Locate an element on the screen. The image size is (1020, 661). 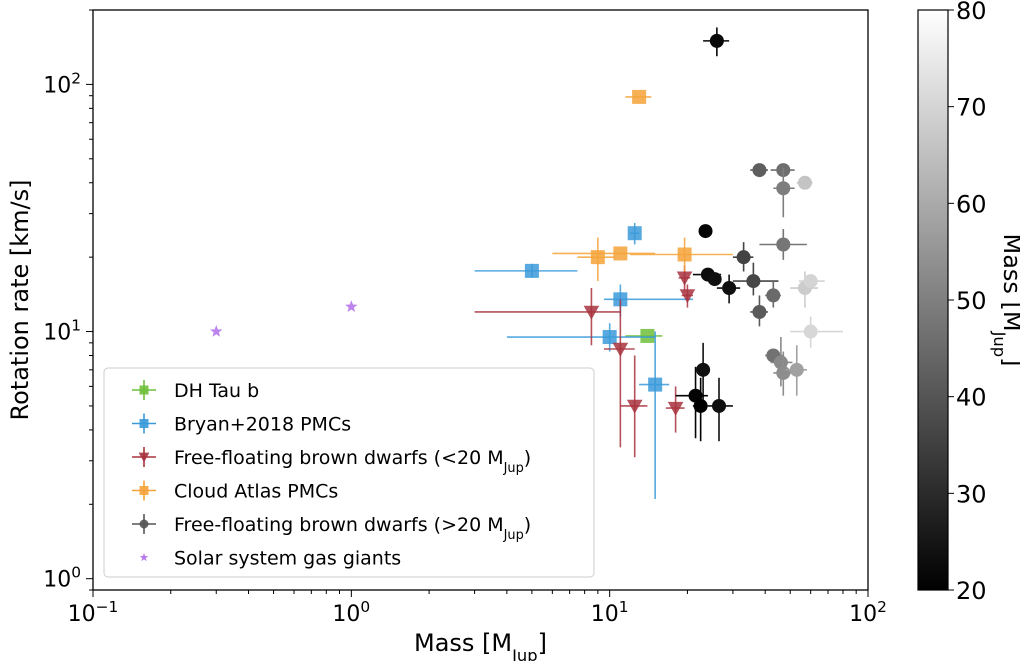
legend-label: Bryan+2018 PMCs is located at coordinates (262, 425).